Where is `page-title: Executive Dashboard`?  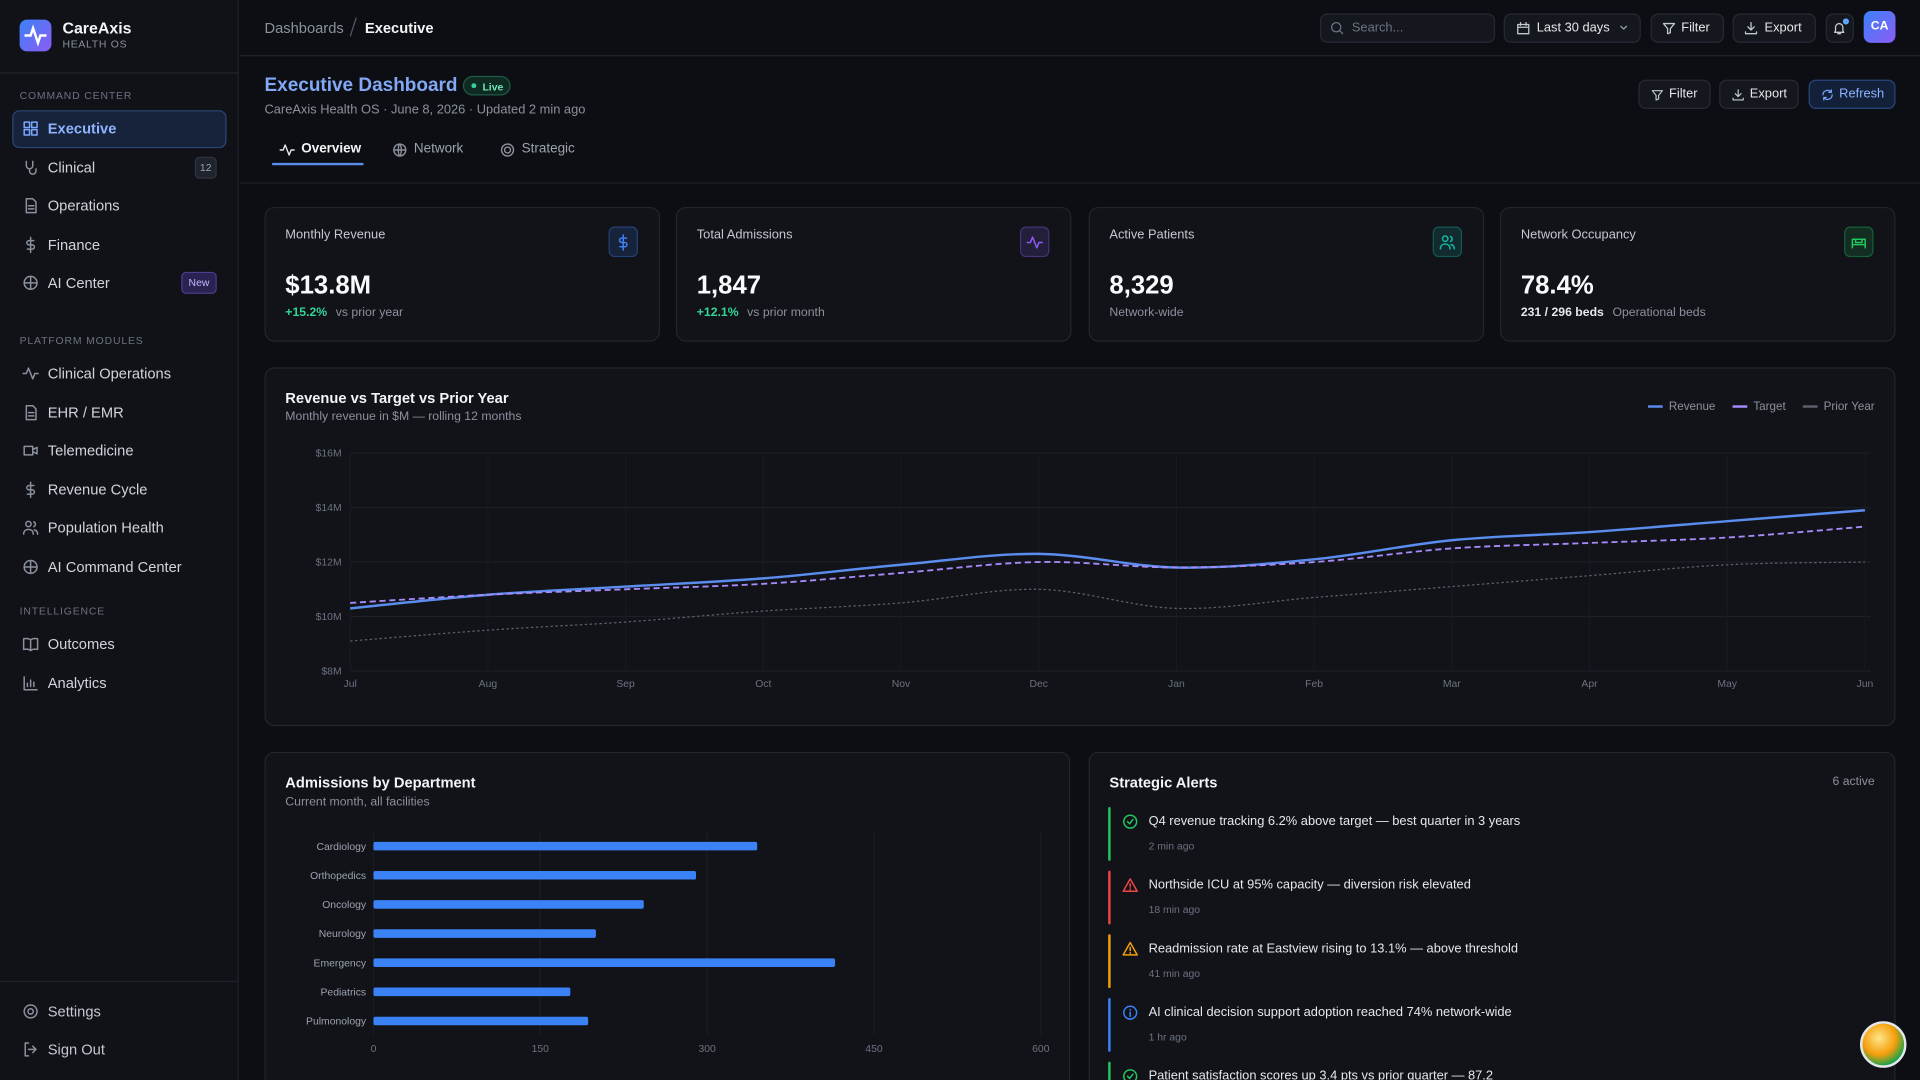
page-title: Executive Dashboard is located at coordinates (361, 85).